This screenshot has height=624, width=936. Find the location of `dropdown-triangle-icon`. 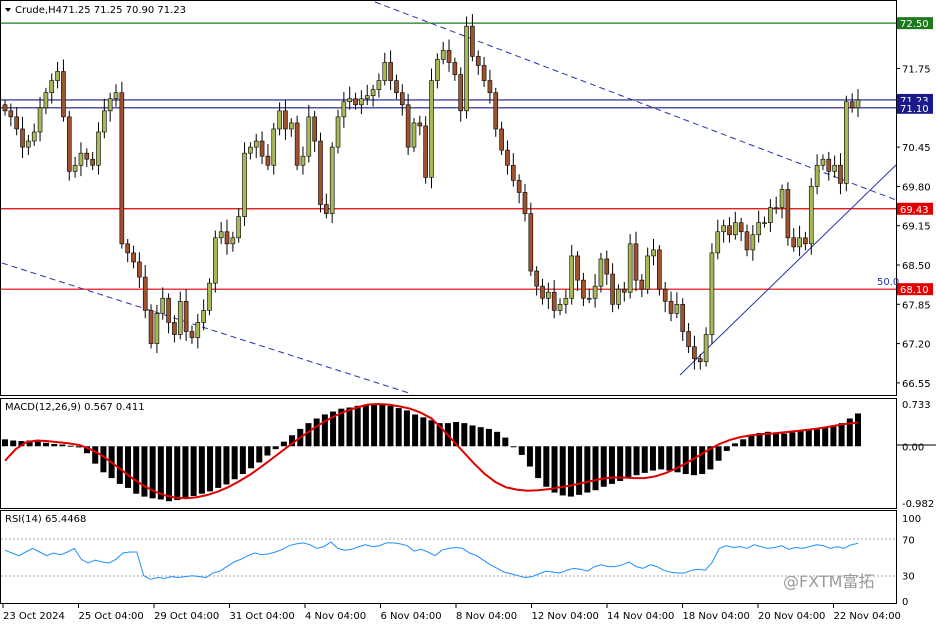

dropdown-triangle-icon is located at coordinates (8, 10).